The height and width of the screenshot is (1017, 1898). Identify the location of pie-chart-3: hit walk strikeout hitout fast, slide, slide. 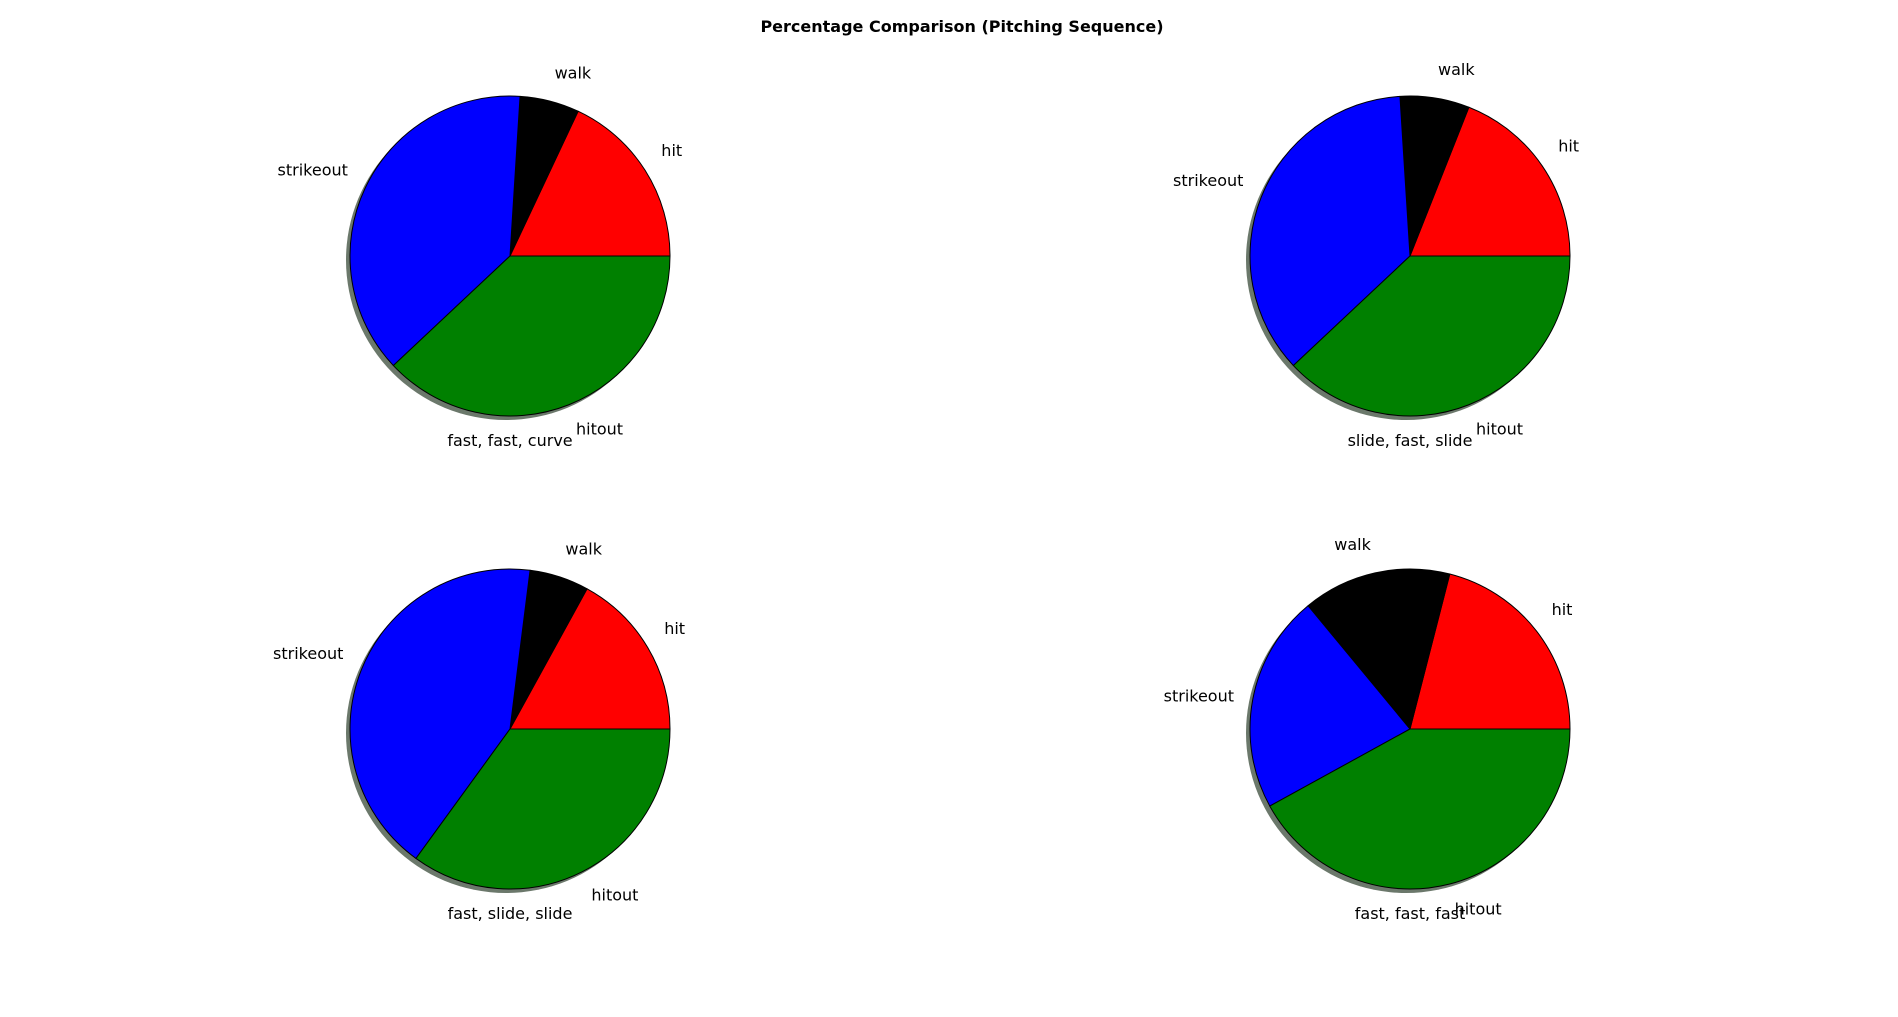
(479, 731).